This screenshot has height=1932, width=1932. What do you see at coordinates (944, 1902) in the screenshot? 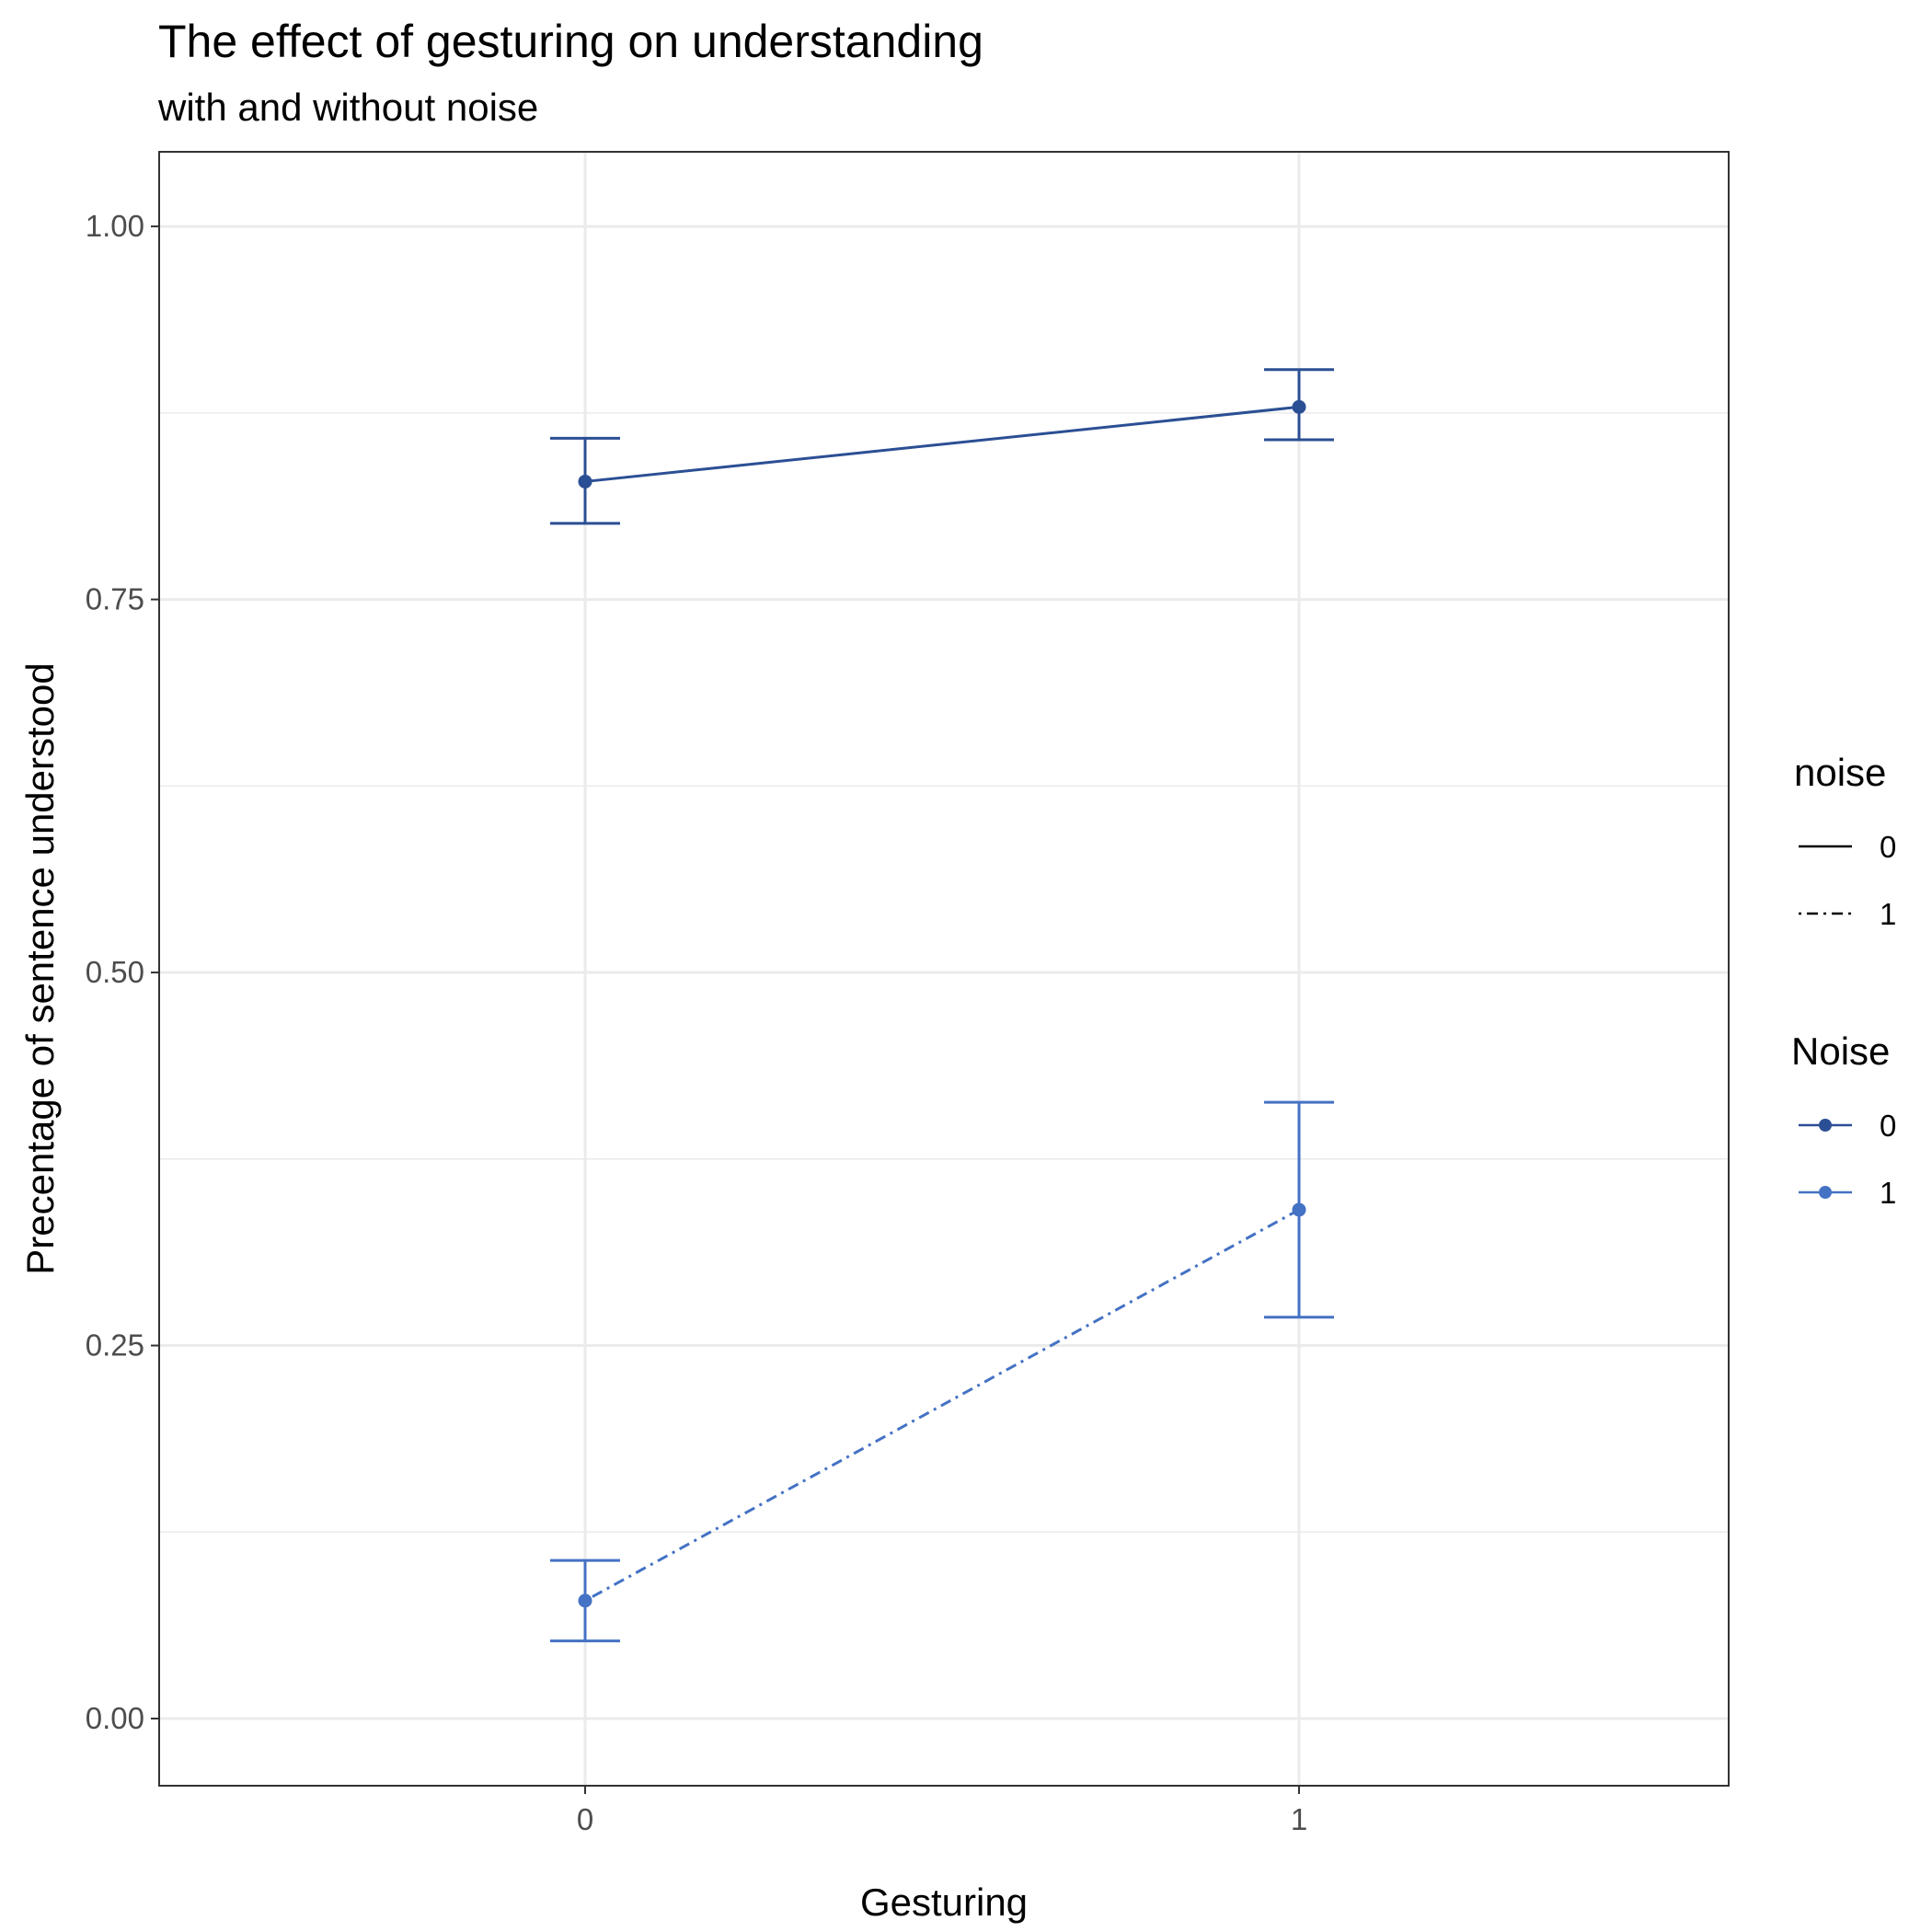
I see `x-axis-title: Gesturing` at bounding box center [944, 1902].